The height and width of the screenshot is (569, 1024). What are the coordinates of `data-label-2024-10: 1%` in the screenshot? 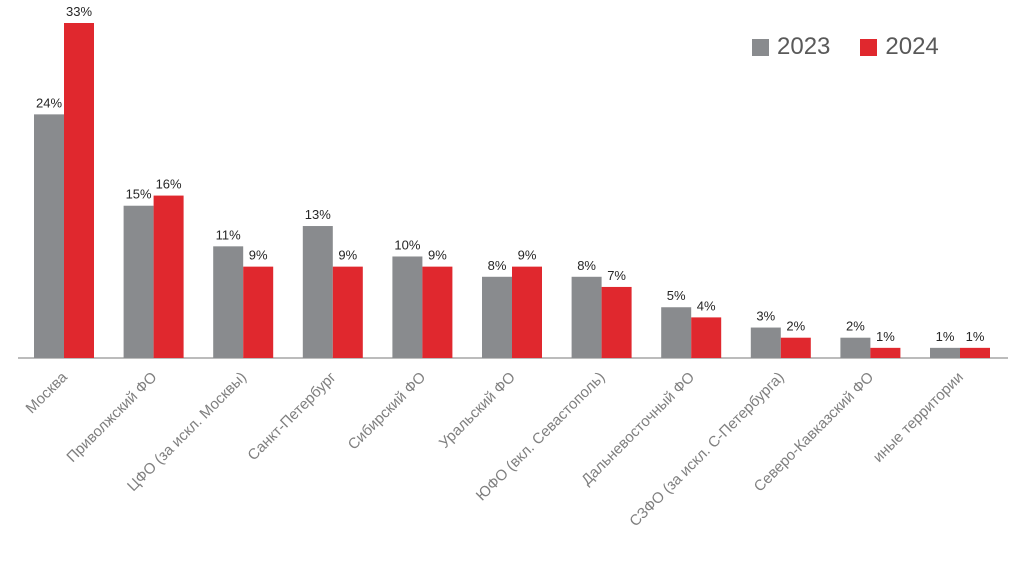 It's located at (975, 336).